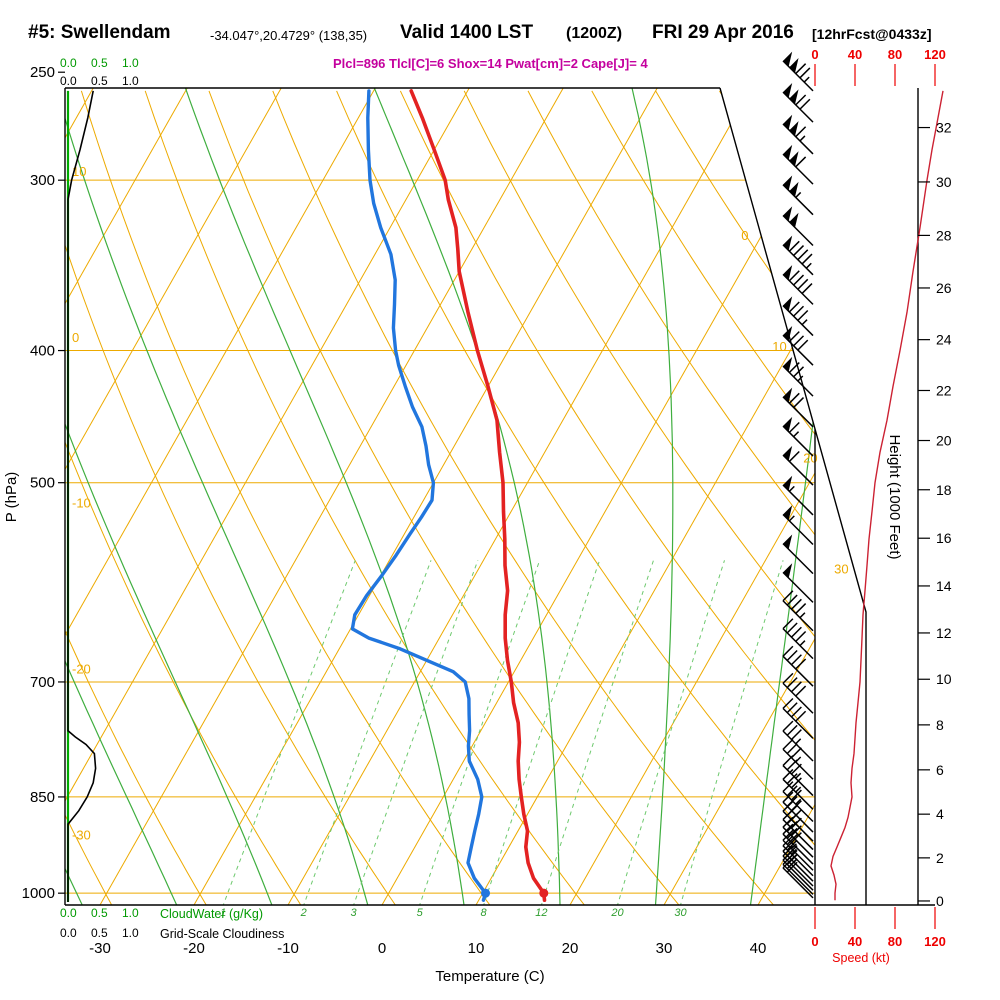 The width and height of the screenshot is (1000, 1000). Describe the element at coordinates (42, 180) in the screenshot. I see `pressure-tick-label: 300` at that location.